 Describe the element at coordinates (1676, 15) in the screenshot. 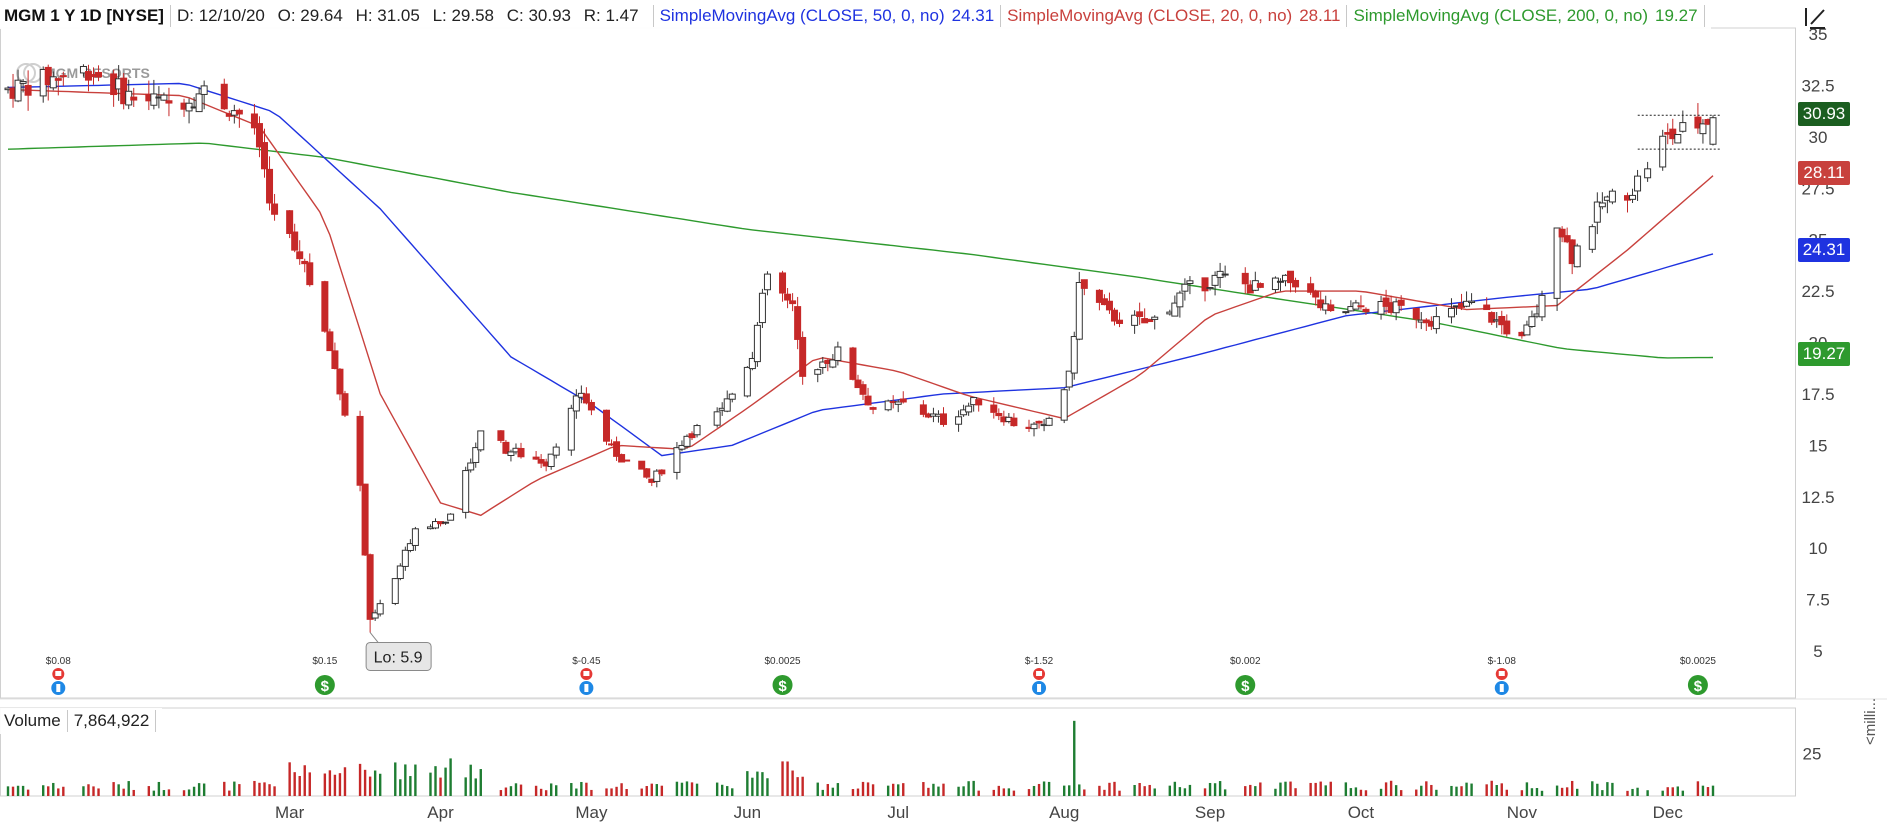

I see `sma200-study-value: 19.27` at that location.